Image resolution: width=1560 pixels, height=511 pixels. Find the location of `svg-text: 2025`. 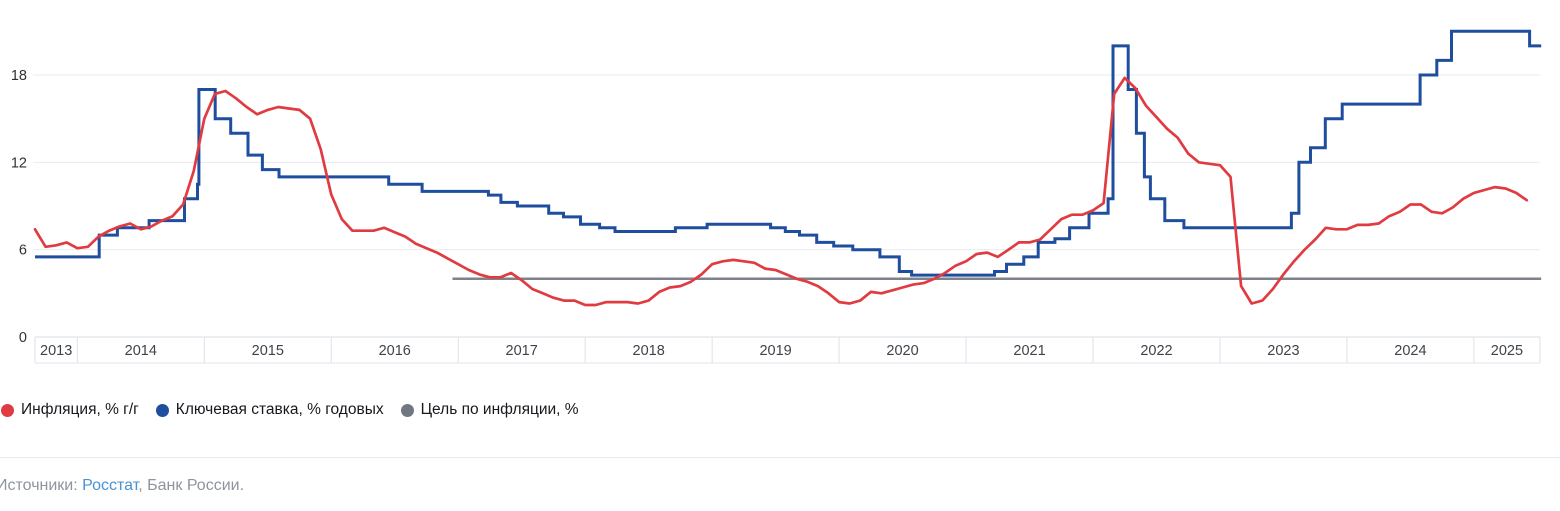

svg-text: 2025 is located at coordinates (1507, 351).